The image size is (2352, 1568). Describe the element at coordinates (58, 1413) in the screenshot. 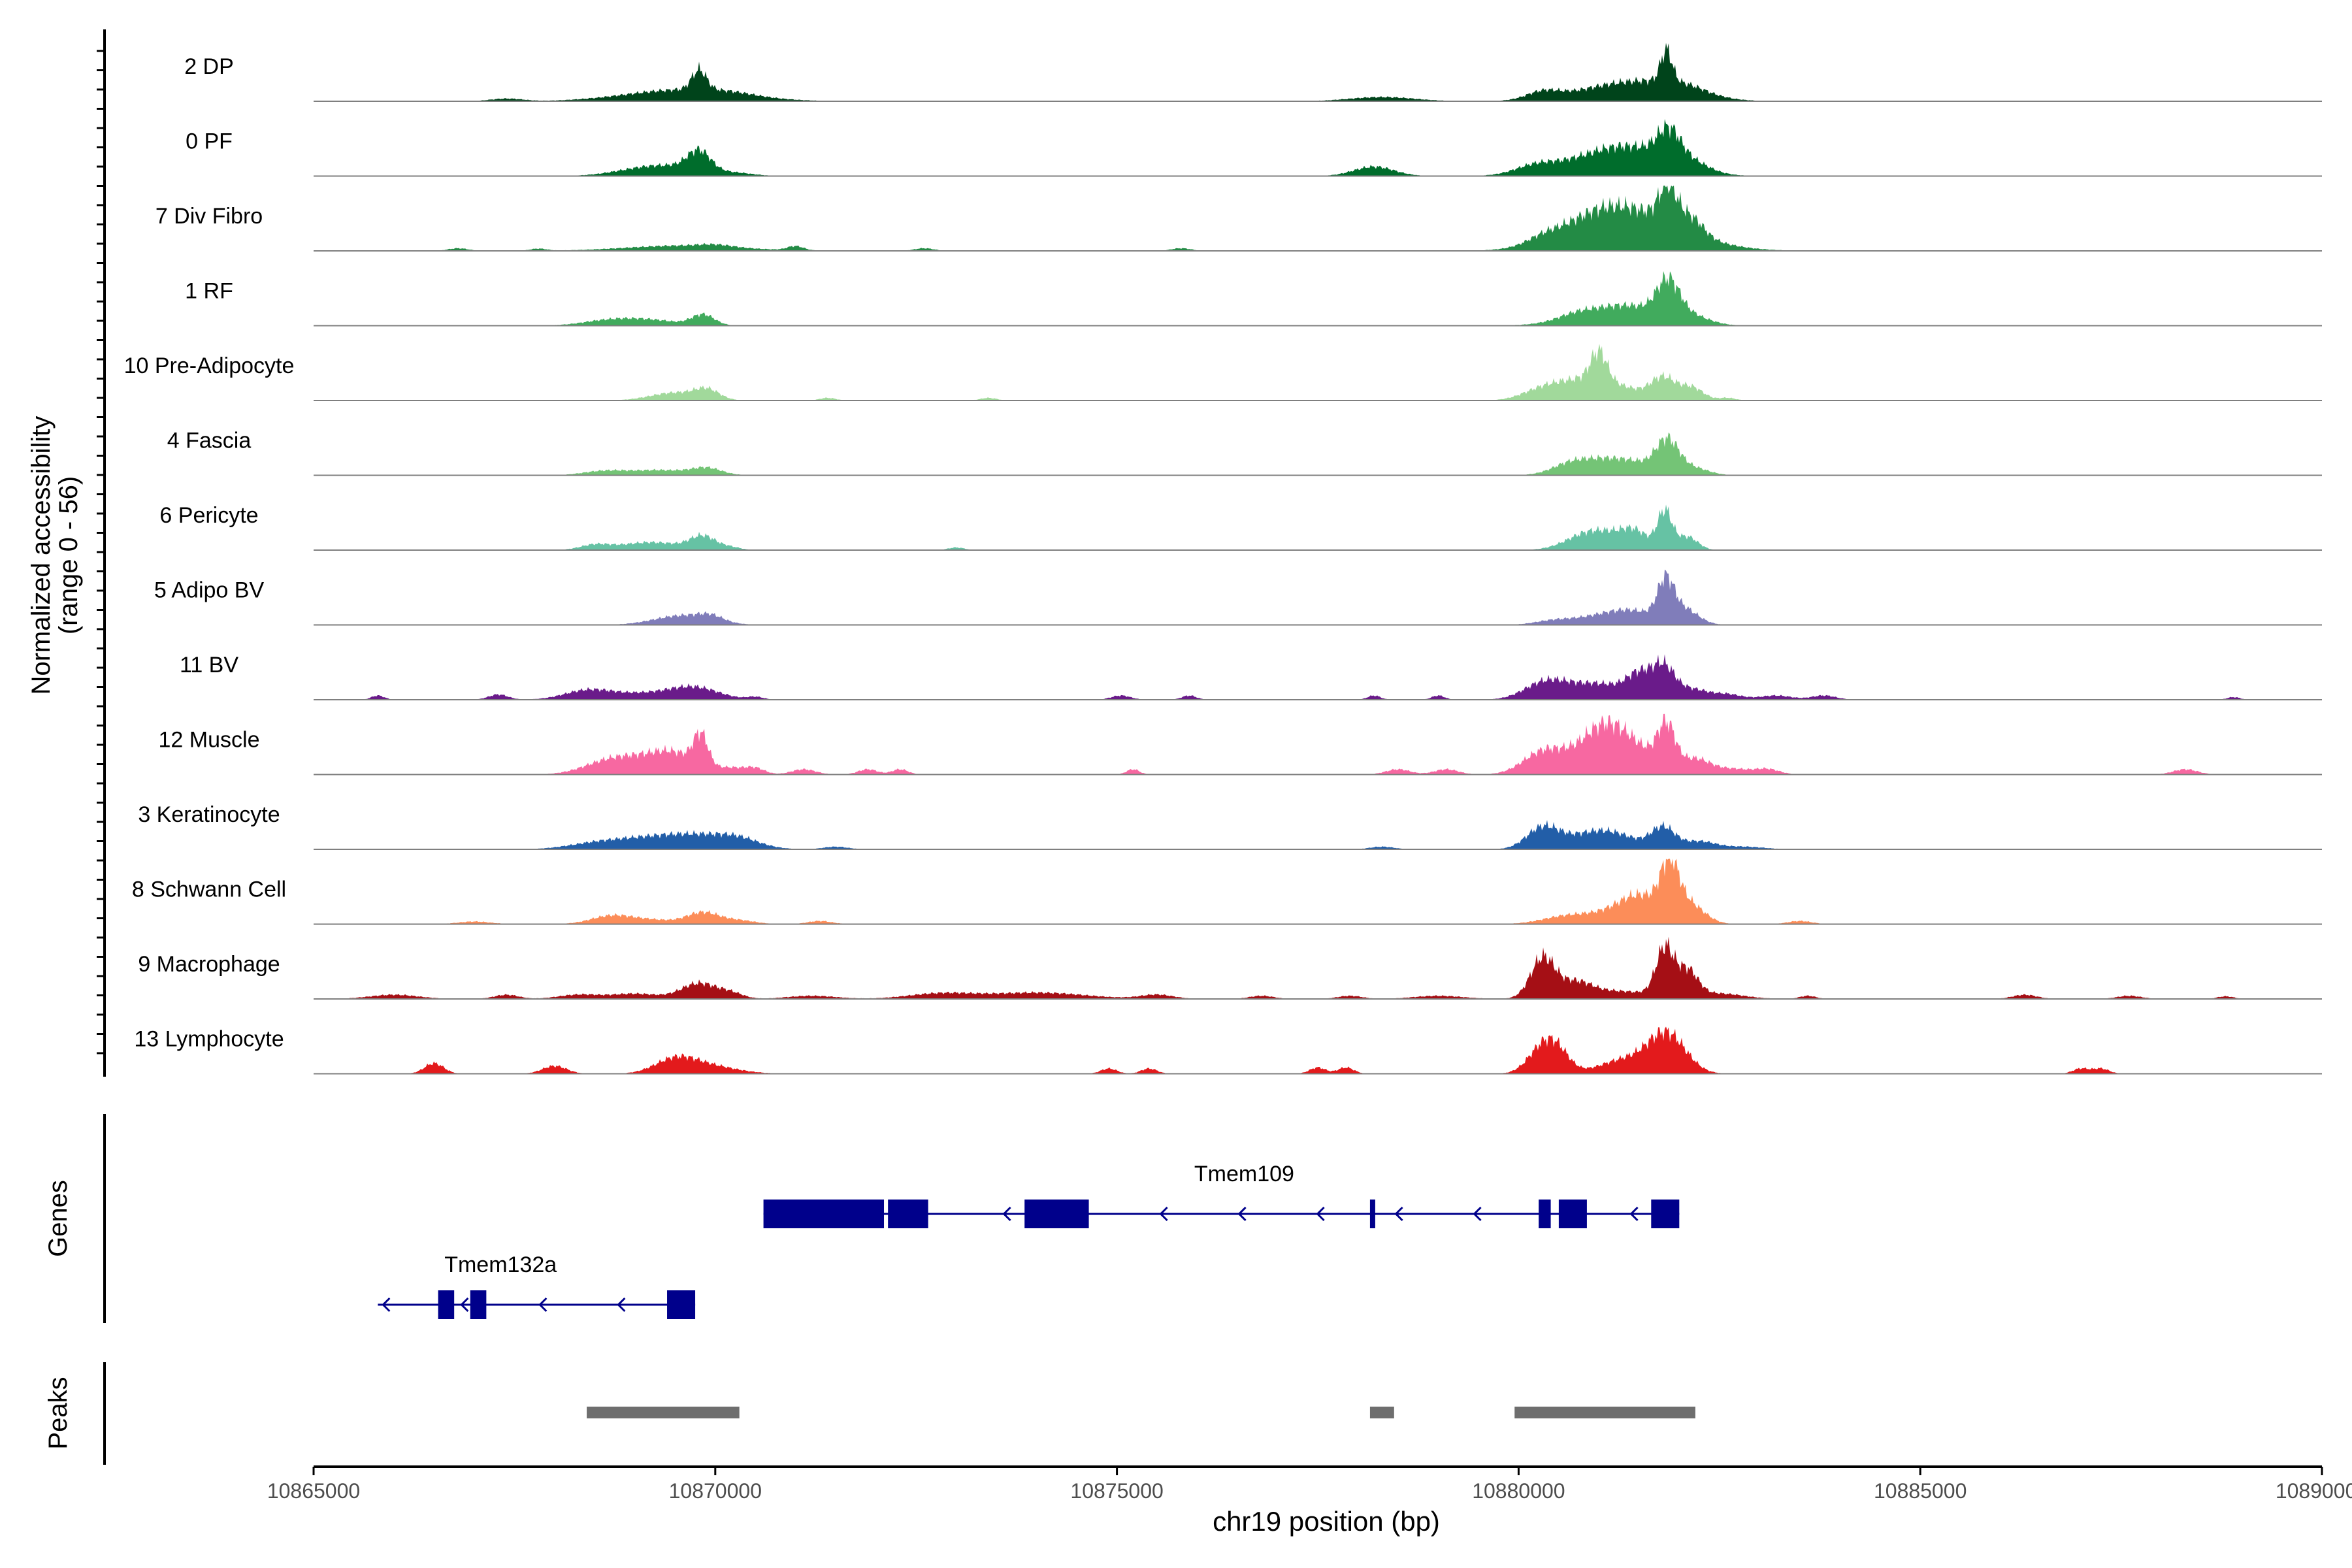

I see `peaks-axis-label: Peaks` at that location.